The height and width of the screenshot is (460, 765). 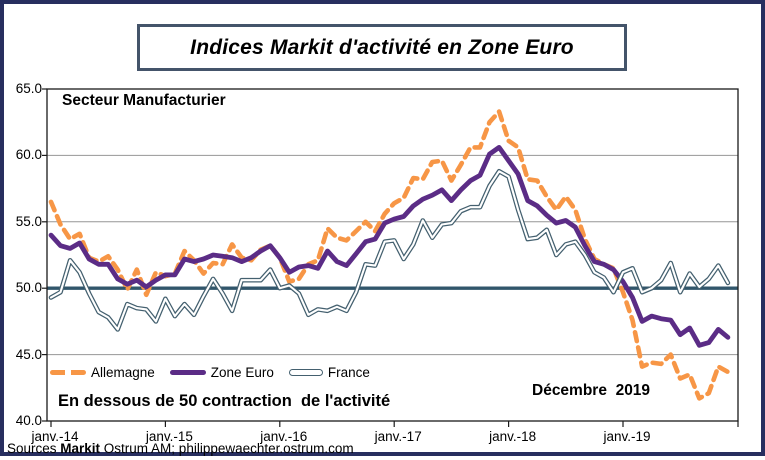 I want to click on legend-item-zone-euro: Zone Euro, so click(x=221, y=372).